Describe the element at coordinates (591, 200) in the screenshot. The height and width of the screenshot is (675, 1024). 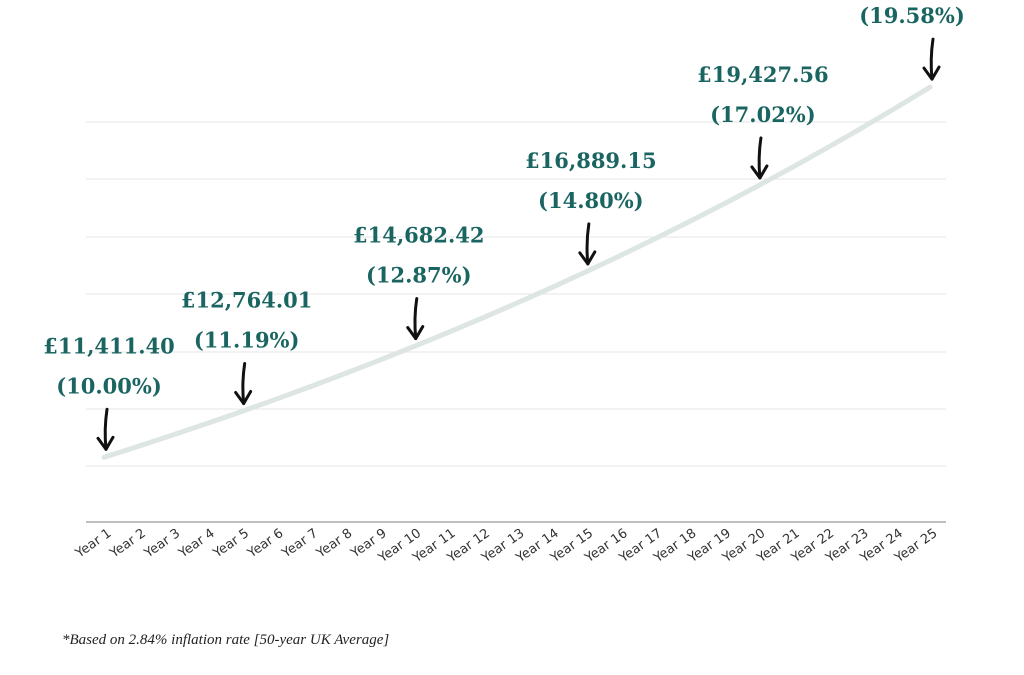
I see `annotation-percent: (14.80%)` at that location.